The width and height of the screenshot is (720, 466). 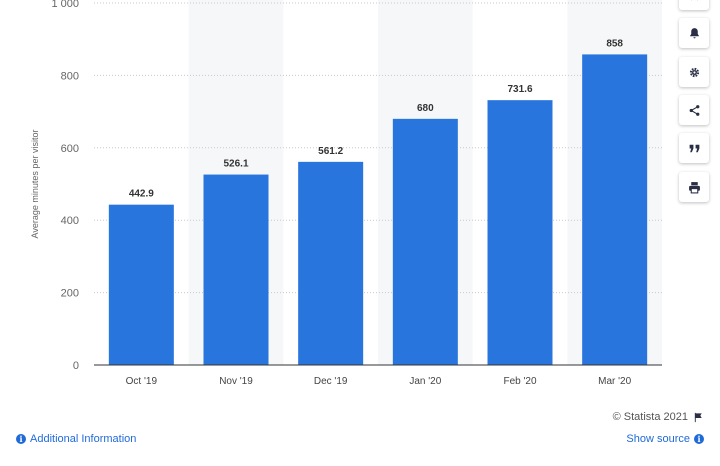 I want to click on credit-text: © Statista 2021, so click(x=650, y=417).